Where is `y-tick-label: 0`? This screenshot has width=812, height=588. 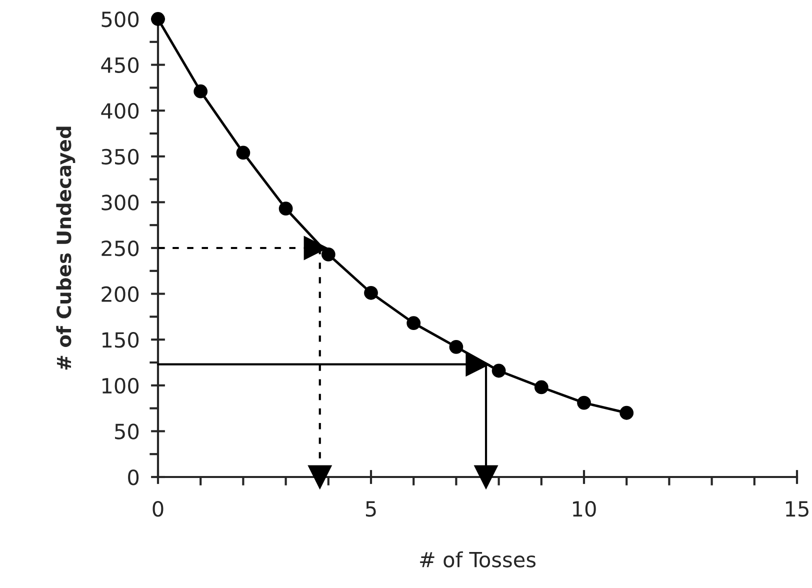
y-tick-label: 0 is located at coordinates (133, 477).